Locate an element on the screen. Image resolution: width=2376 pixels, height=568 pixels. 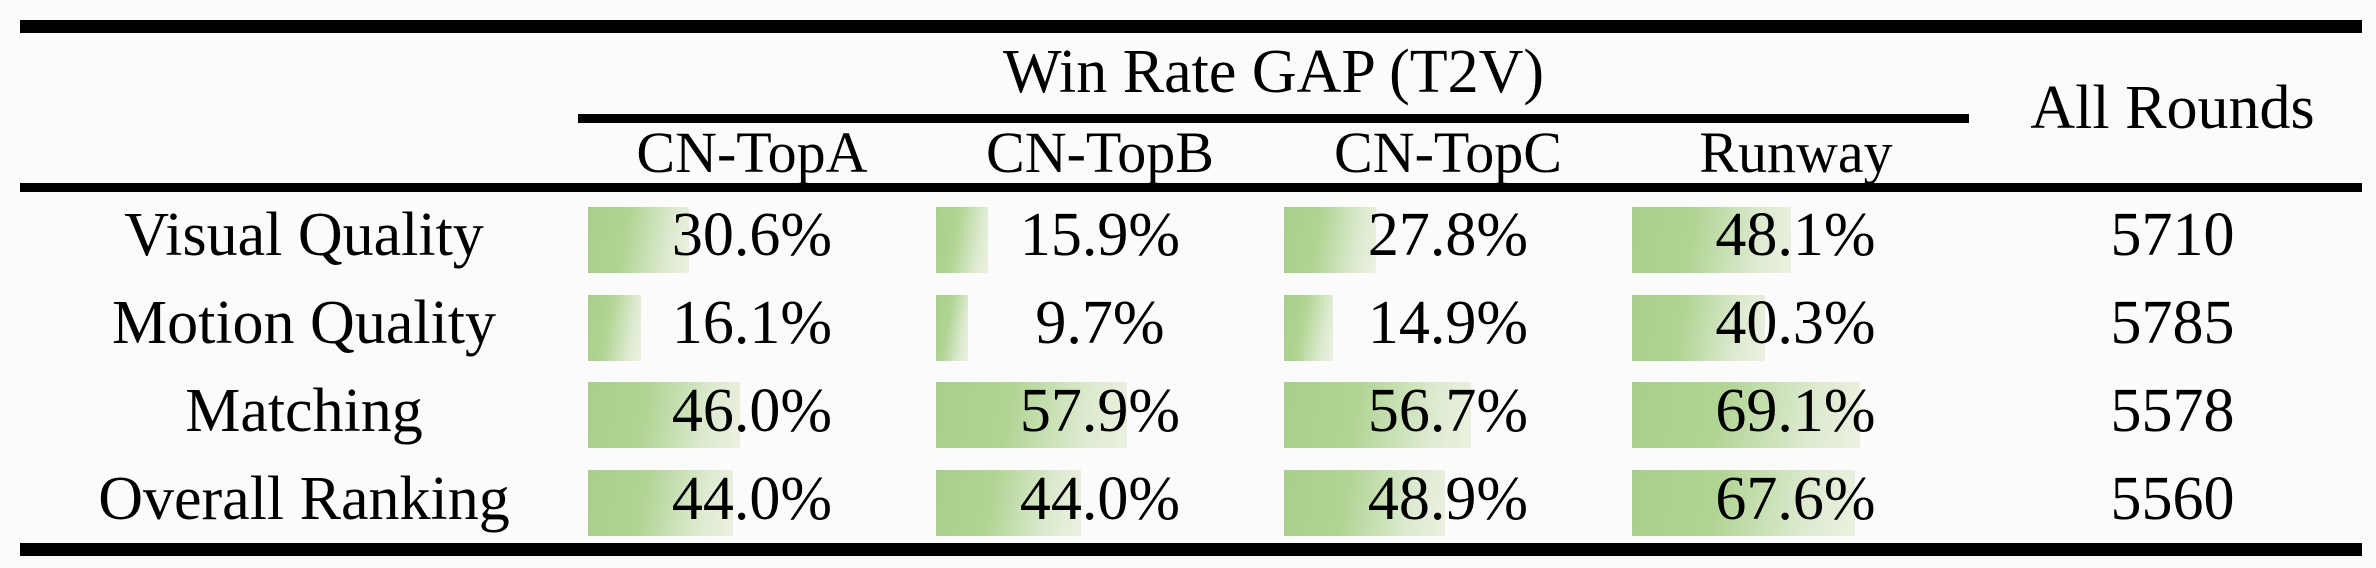
win-rate-value: 16.1% is located at coordinates (752, 323).